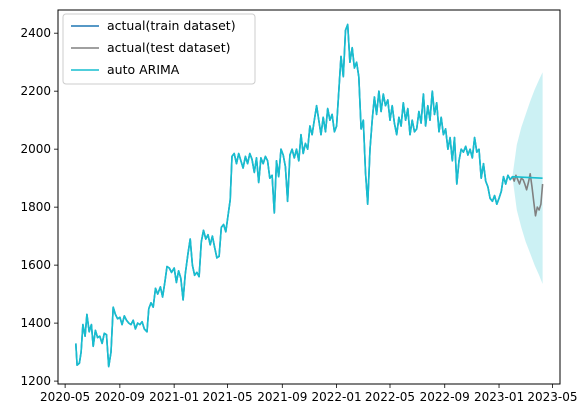  I want to click on x-tick-label: 2021-09, so click(282, 397).